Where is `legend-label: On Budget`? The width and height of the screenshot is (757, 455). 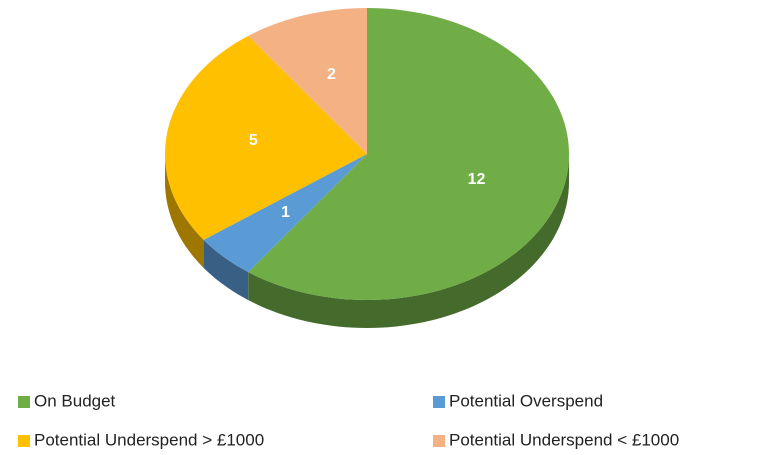 legend-label: On Budget is located at coordinates (75, 400).